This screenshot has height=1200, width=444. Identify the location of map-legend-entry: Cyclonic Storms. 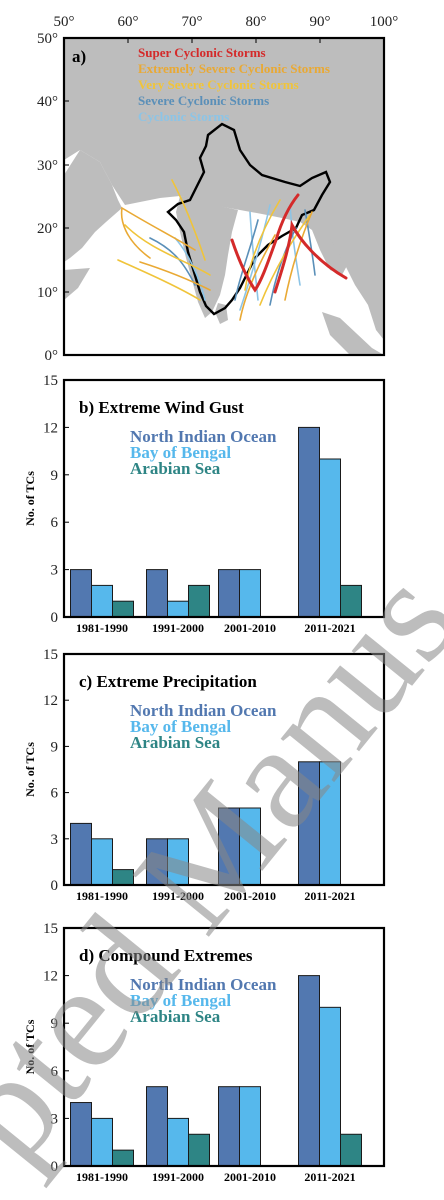
(183, 116).